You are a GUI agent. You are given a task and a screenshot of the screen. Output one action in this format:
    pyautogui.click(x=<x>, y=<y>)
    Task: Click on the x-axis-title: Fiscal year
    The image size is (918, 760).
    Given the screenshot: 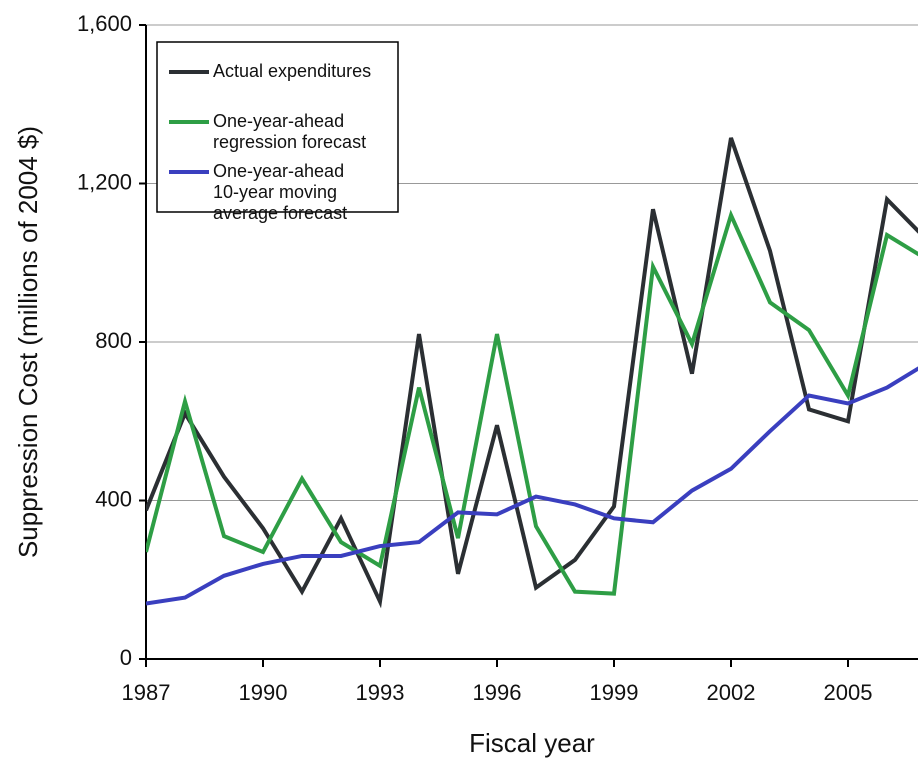 What is the action you would take?
    pyautogui.click(x=532, y=743)
    